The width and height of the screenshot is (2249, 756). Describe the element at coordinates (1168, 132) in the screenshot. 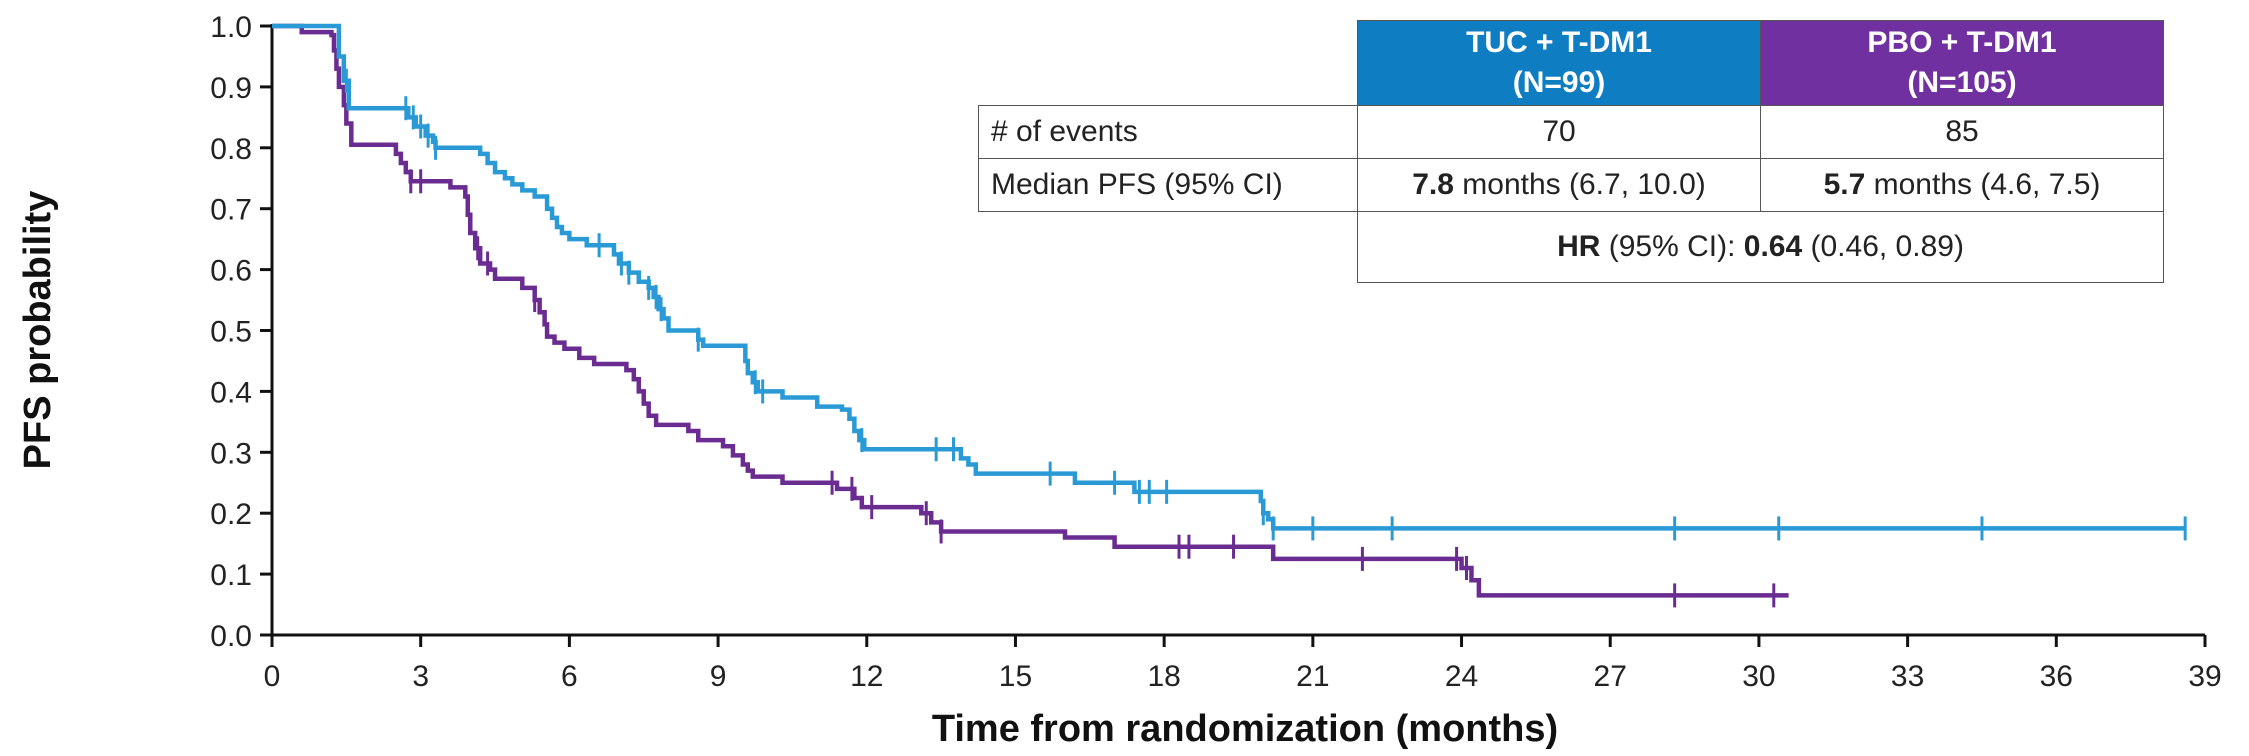

I see `events-label: # of events` at that location.